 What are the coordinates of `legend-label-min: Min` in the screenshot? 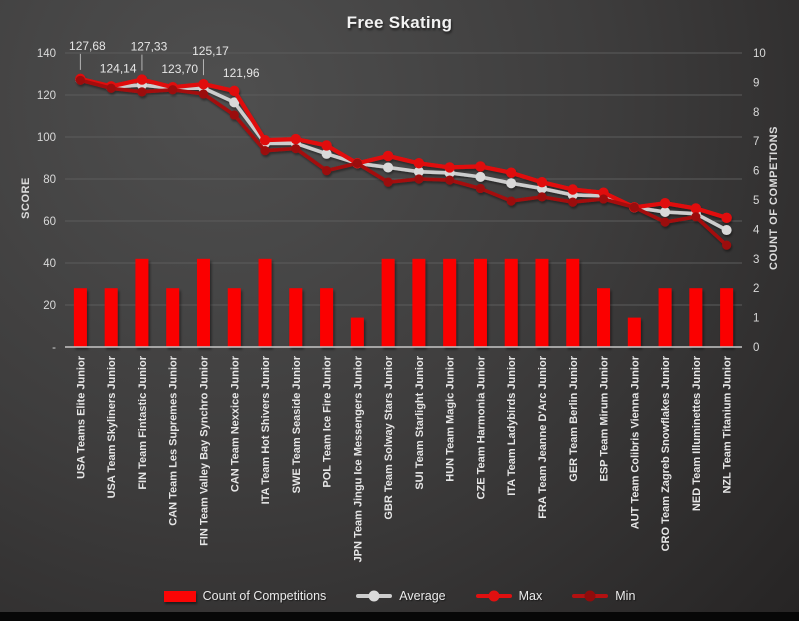 It's located at (625, 596).